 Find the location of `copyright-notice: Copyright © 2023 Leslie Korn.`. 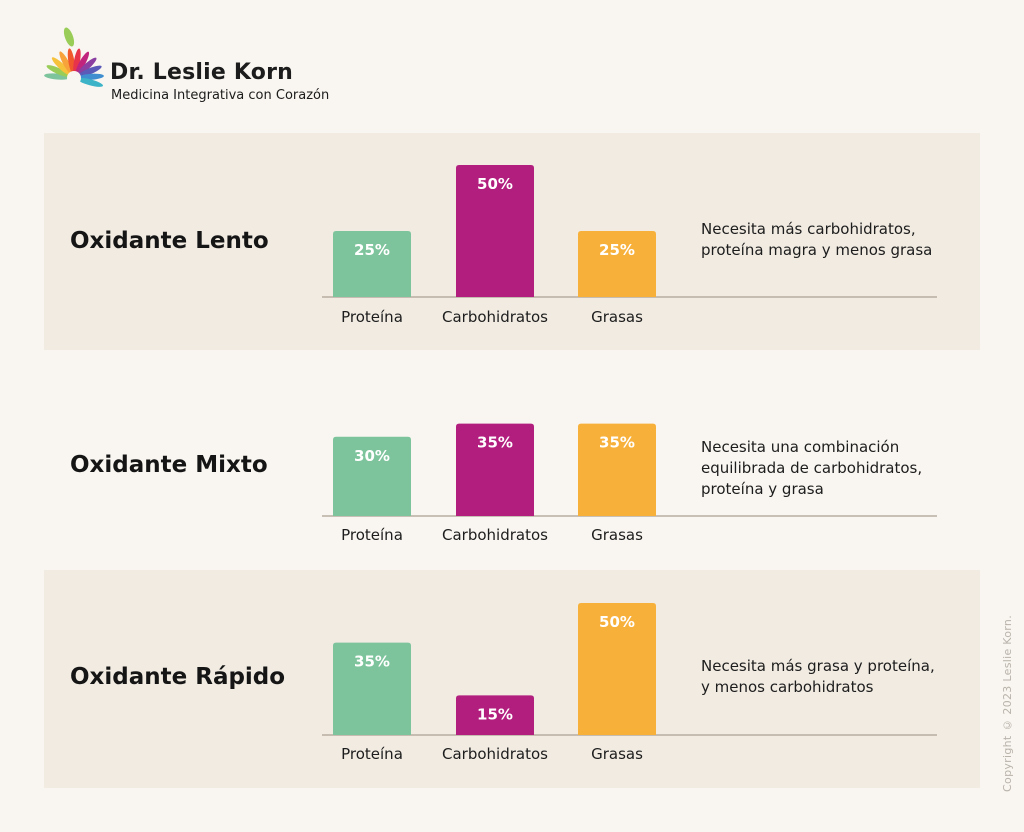

copyright-notice: Copyright © 2023 Leslie Korn. is located at coordinates (1007, 703).